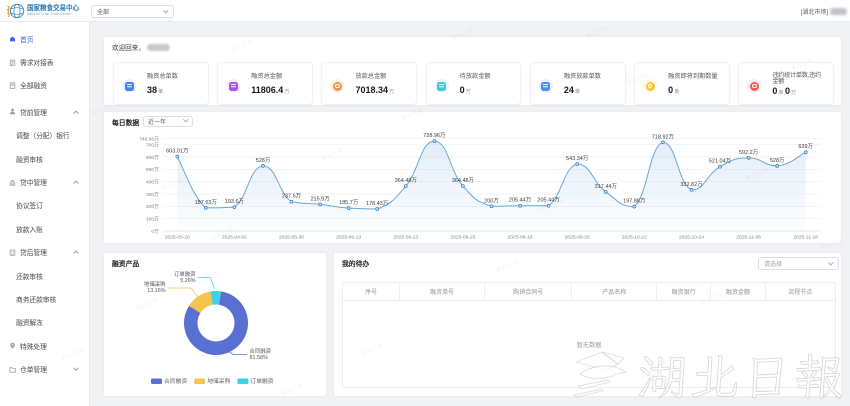  I want to click on sidebar-item-repayment-review: 还款审核, so click(44, 275).